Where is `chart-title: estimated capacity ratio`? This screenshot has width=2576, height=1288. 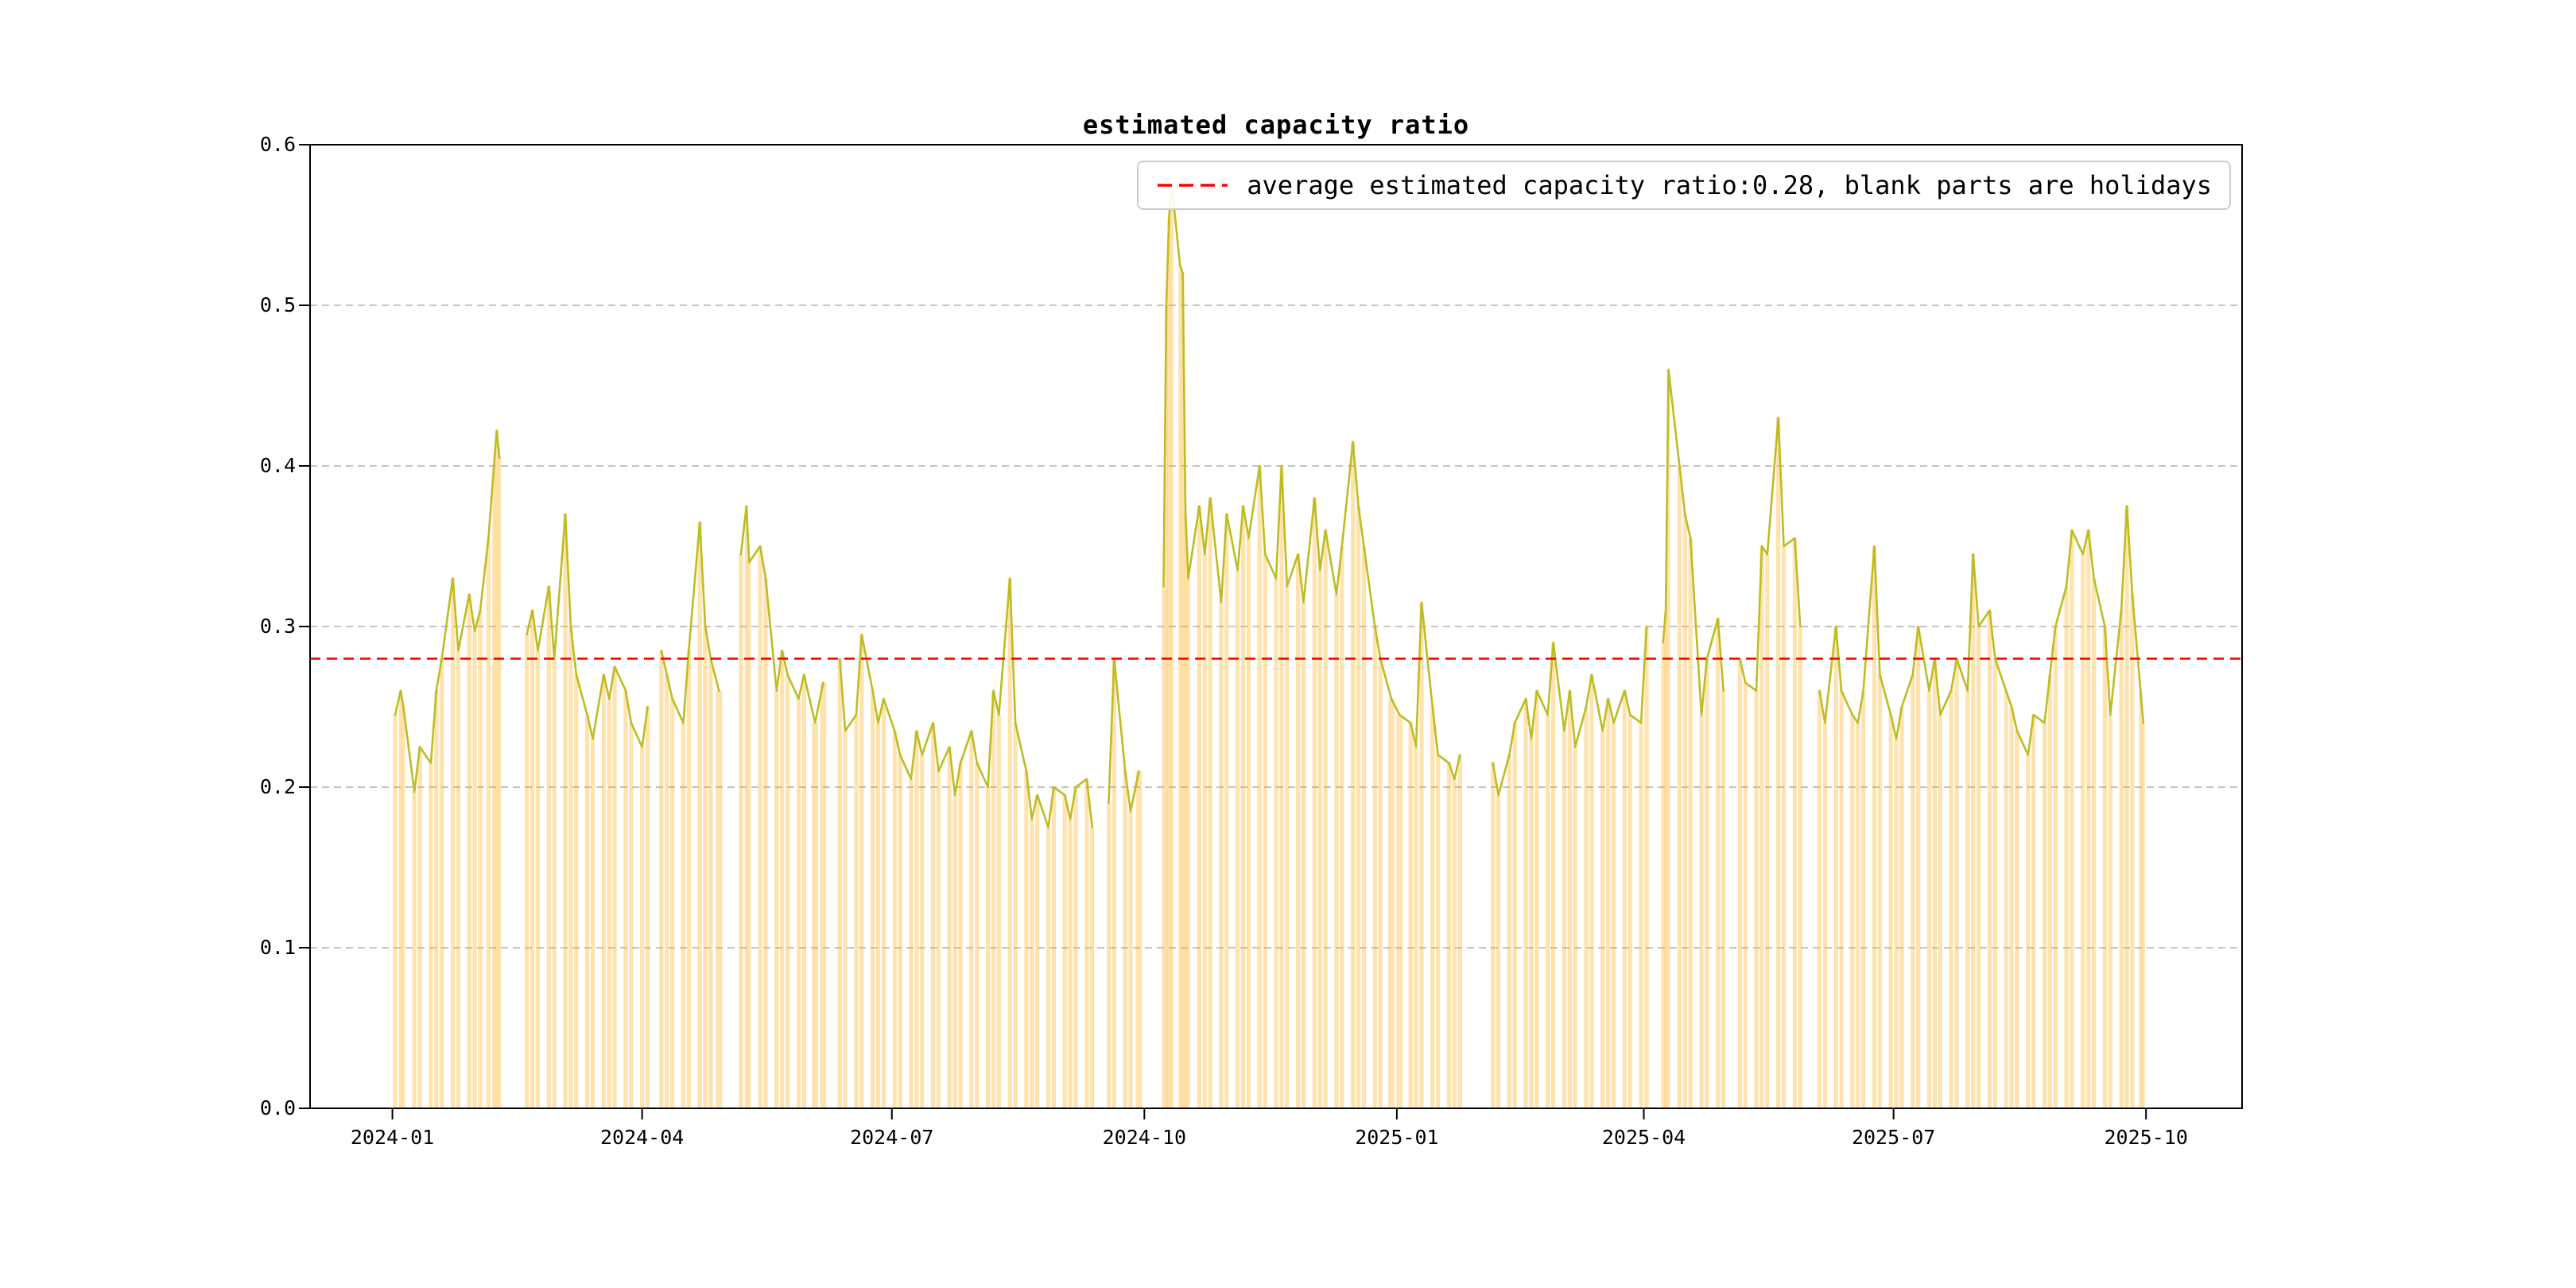 chart-title: estimated capacity ratio is located at coordinates (1276, 125).